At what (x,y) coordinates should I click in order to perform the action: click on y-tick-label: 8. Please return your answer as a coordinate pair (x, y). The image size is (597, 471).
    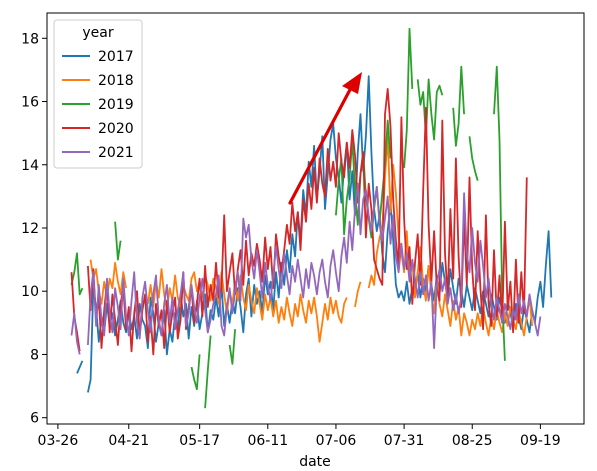
    Looking at the image, I should click on (34, 355).